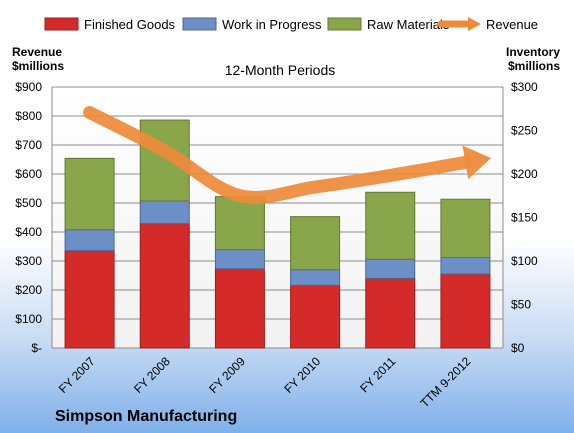 Image resolution: width=574 pixels, height=433 pixels. What do you see at coordinates (534, 66) in the screenshot?
I see `right-axis-title: $millions` at bounding box center [534, 66].